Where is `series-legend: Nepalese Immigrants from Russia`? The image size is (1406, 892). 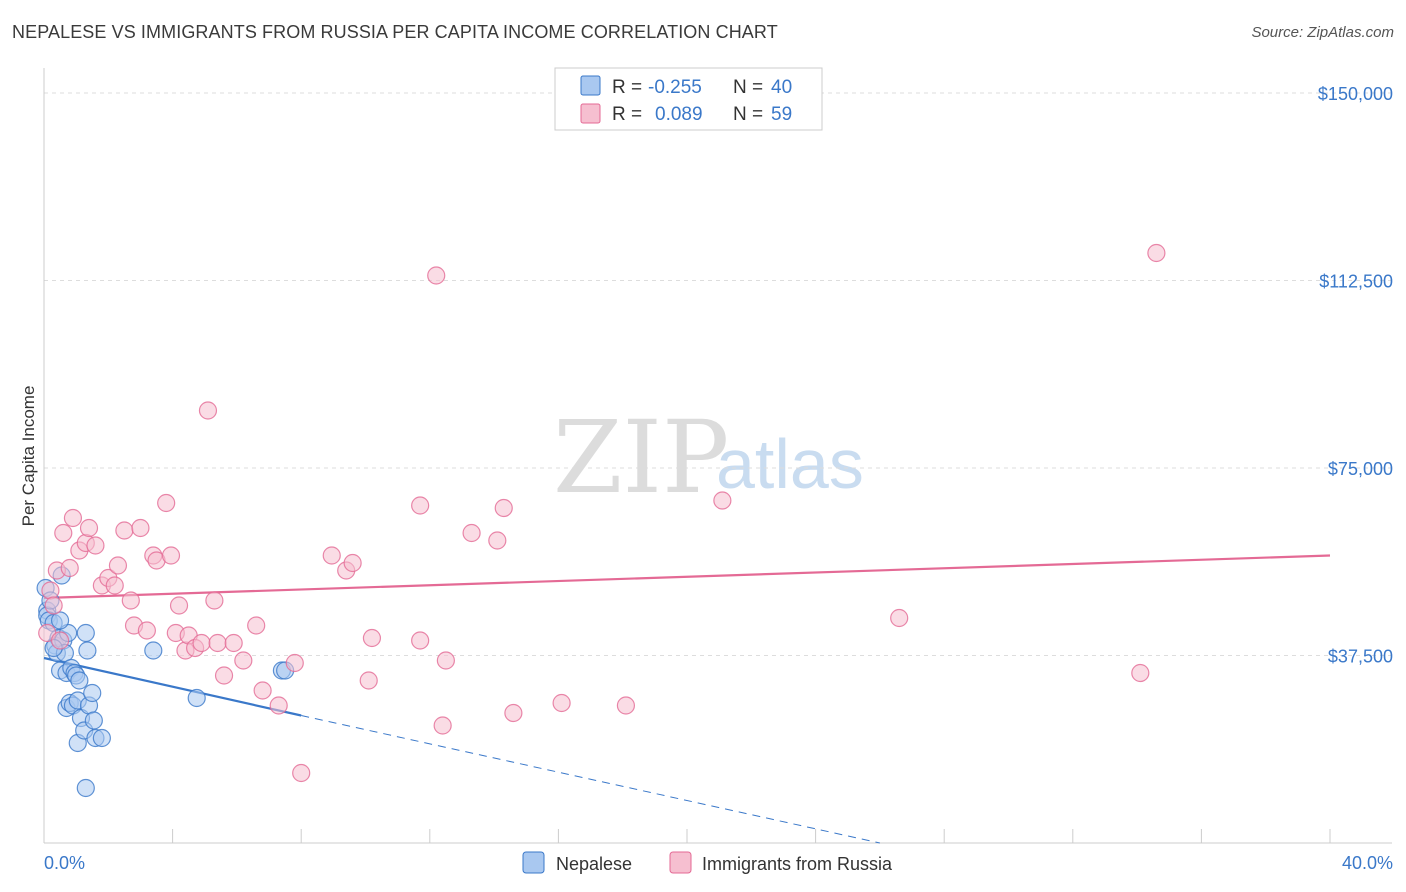 series-legend: Nepalese Immigrants from Russia is located at coordinates (707, 862).